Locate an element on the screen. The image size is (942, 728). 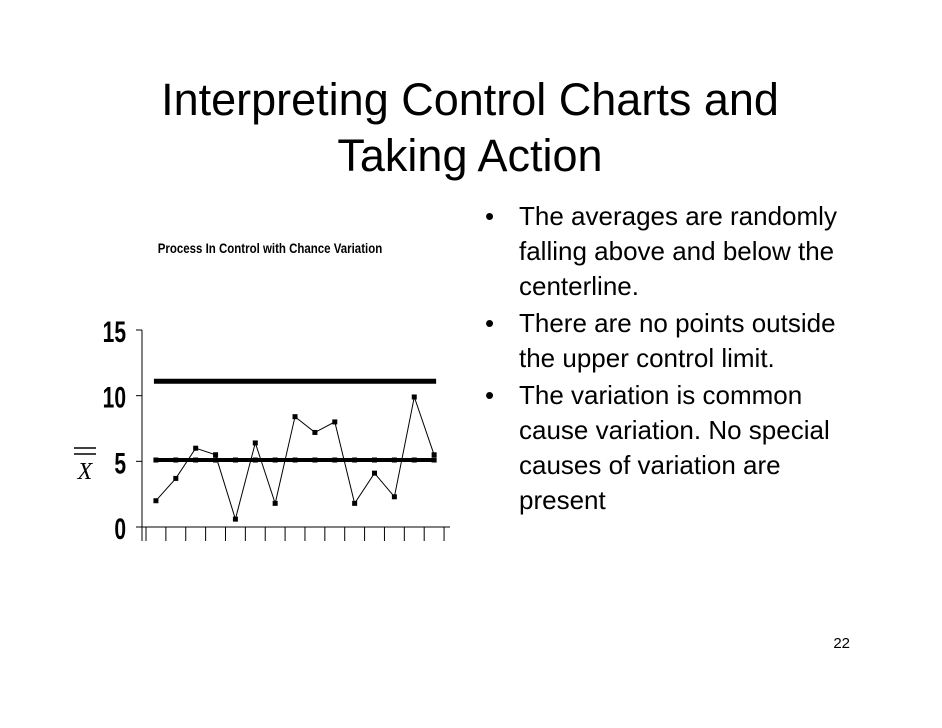
chart-title: Process In Control with Chance Variation is located at coordinates (270, 248).